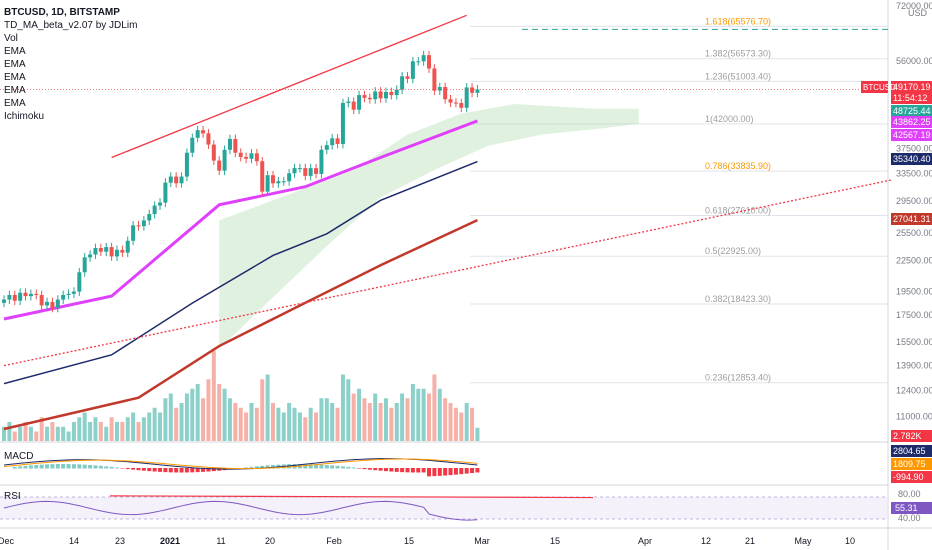 Image resolution: width=932 pixels, height=550 pixels. I want to click on time-tick: 23, so click(120, 541).